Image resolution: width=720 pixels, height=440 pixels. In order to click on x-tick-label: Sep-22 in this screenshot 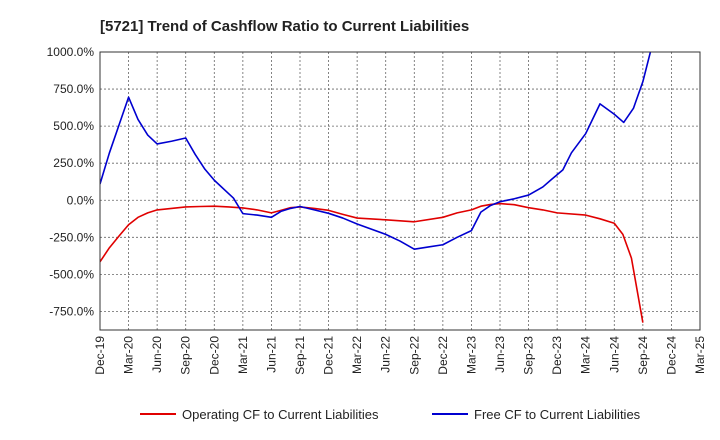, I will do `click(414, 355)`.